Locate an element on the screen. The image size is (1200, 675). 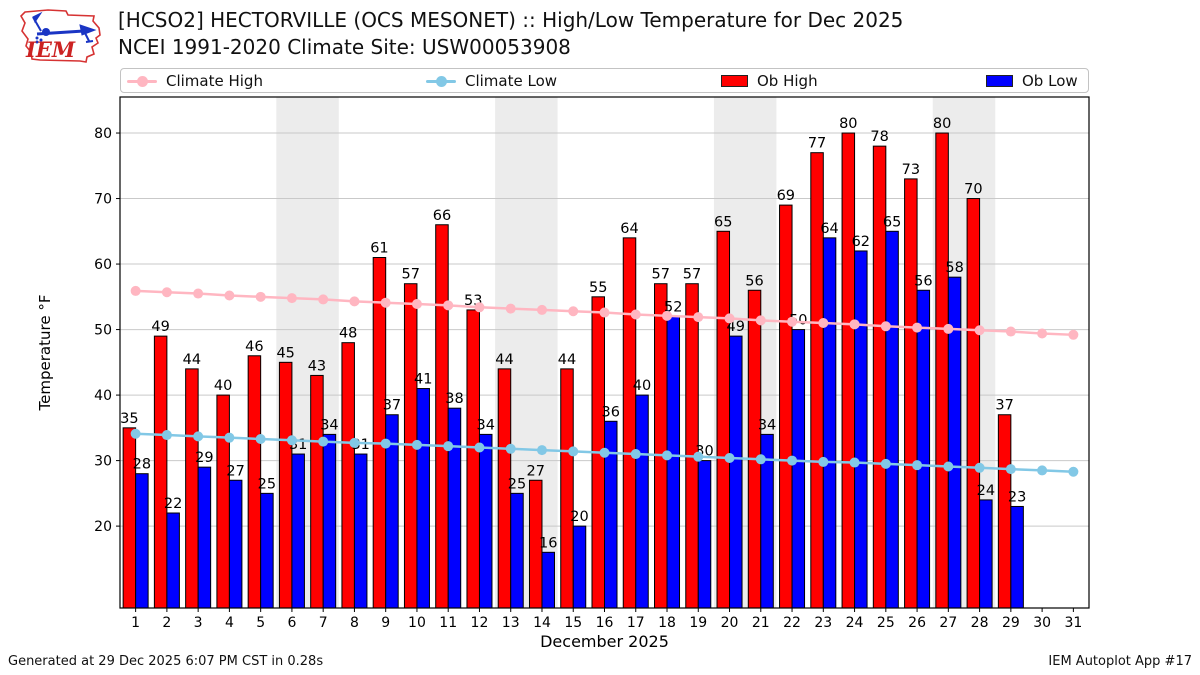
x-tick-label: 6 is located at coordinates (291, 623).